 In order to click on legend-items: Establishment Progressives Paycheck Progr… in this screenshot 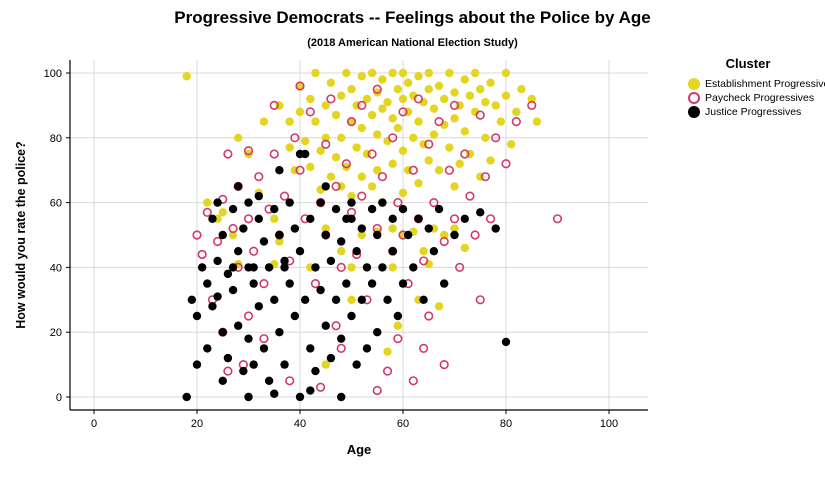, I will do `click(756, 98)`.